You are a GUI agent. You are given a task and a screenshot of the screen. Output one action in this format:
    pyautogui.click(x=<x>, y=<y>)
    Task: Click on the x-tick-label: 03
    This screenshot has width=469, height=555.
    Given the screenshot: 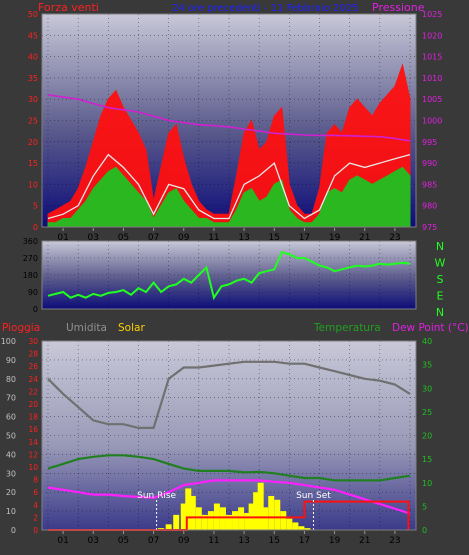 What is the action you would take?
    pyautogui.click(x=93, y=238)
    